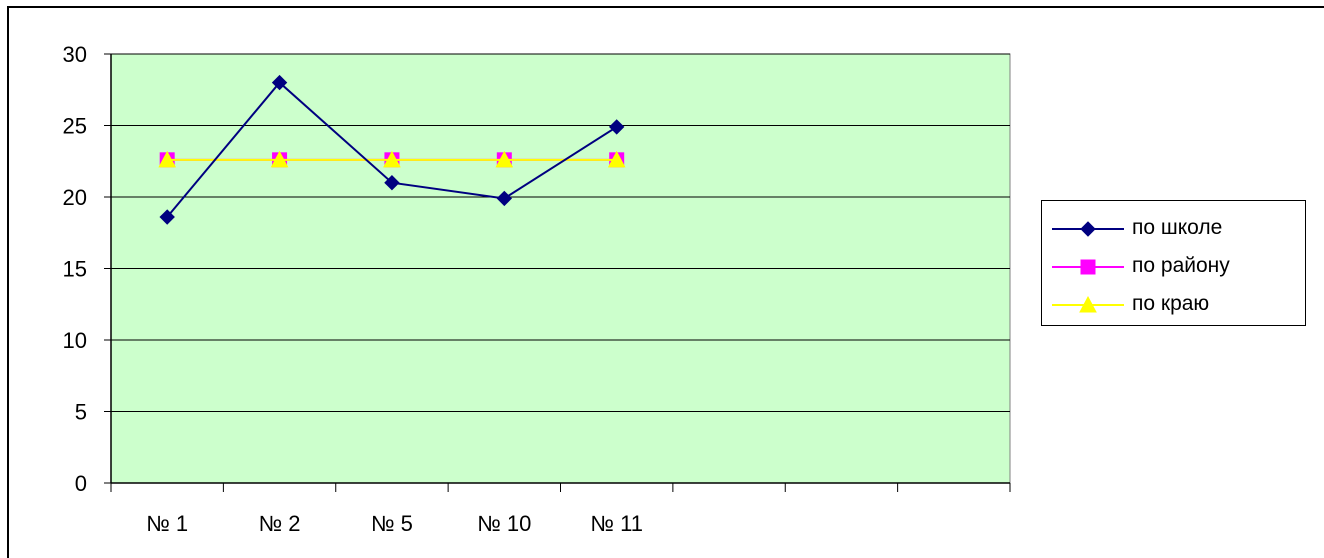 This screenshot has width=1324, height=558. I want to click on x-tick-label: № 5, so click(392, 523).